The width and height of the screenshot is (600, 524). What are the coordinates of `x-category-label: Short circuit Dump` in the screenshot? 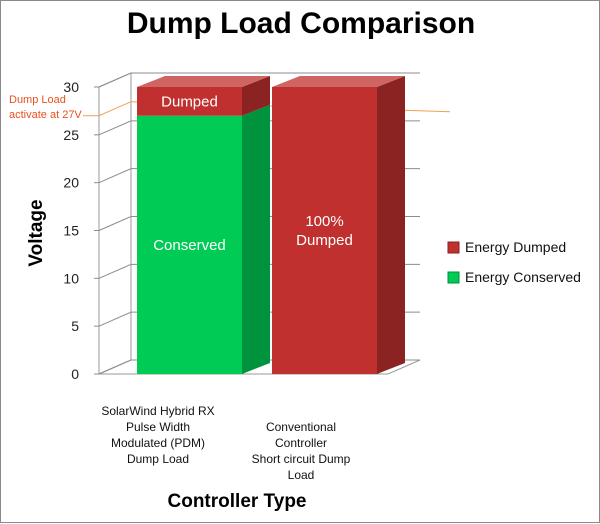 It's located at (301, 459).